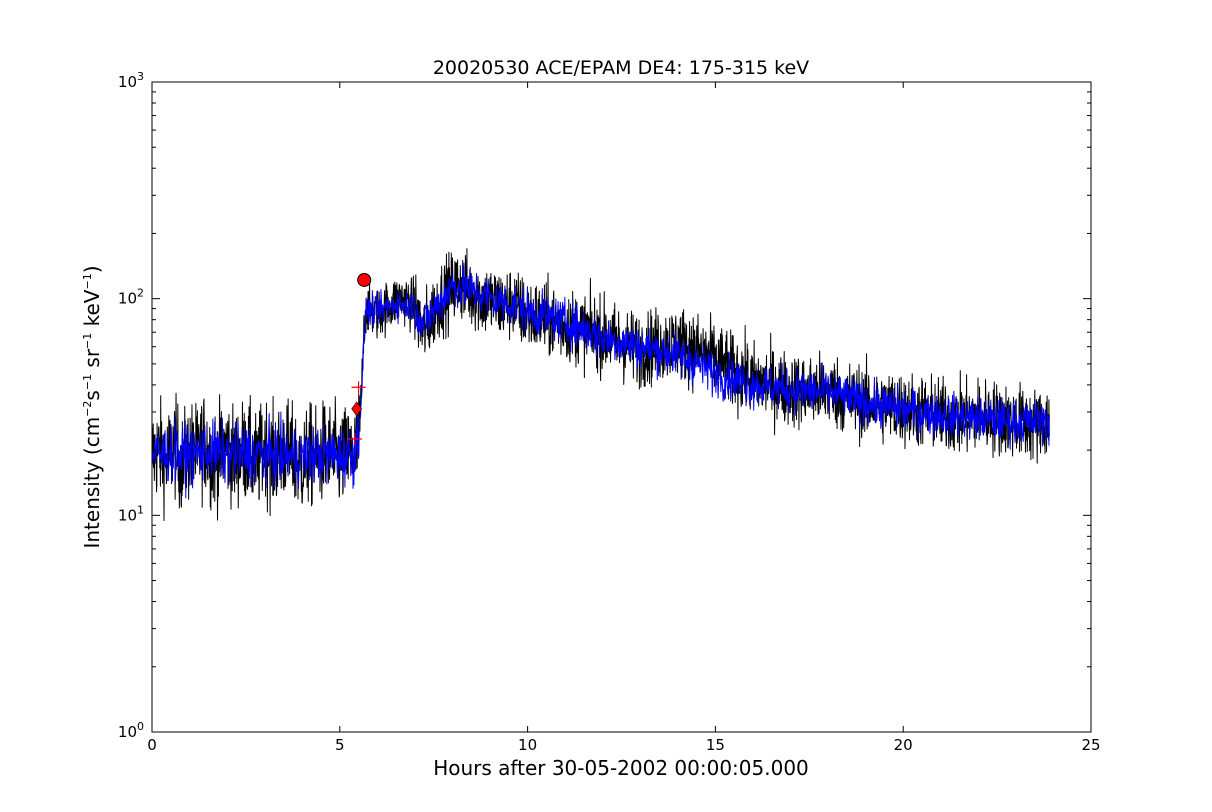 The image size is (1212, 812). I want to click on x-tick-label: 5, so click(340, 745).